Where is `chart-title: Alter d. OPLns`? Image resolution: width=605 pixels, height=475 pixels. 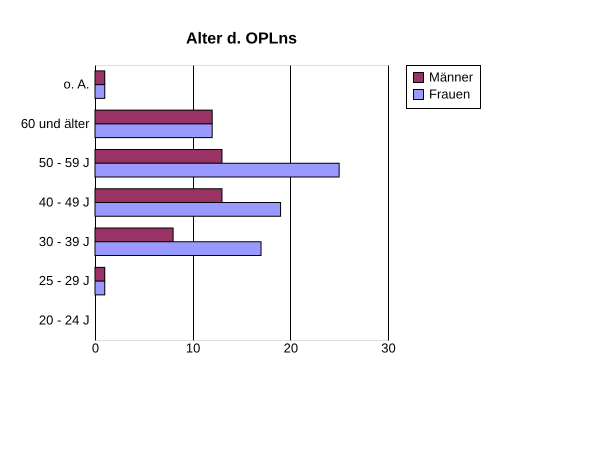 chart-title: Alter d. OPLns is located at coordinates (242, 39).